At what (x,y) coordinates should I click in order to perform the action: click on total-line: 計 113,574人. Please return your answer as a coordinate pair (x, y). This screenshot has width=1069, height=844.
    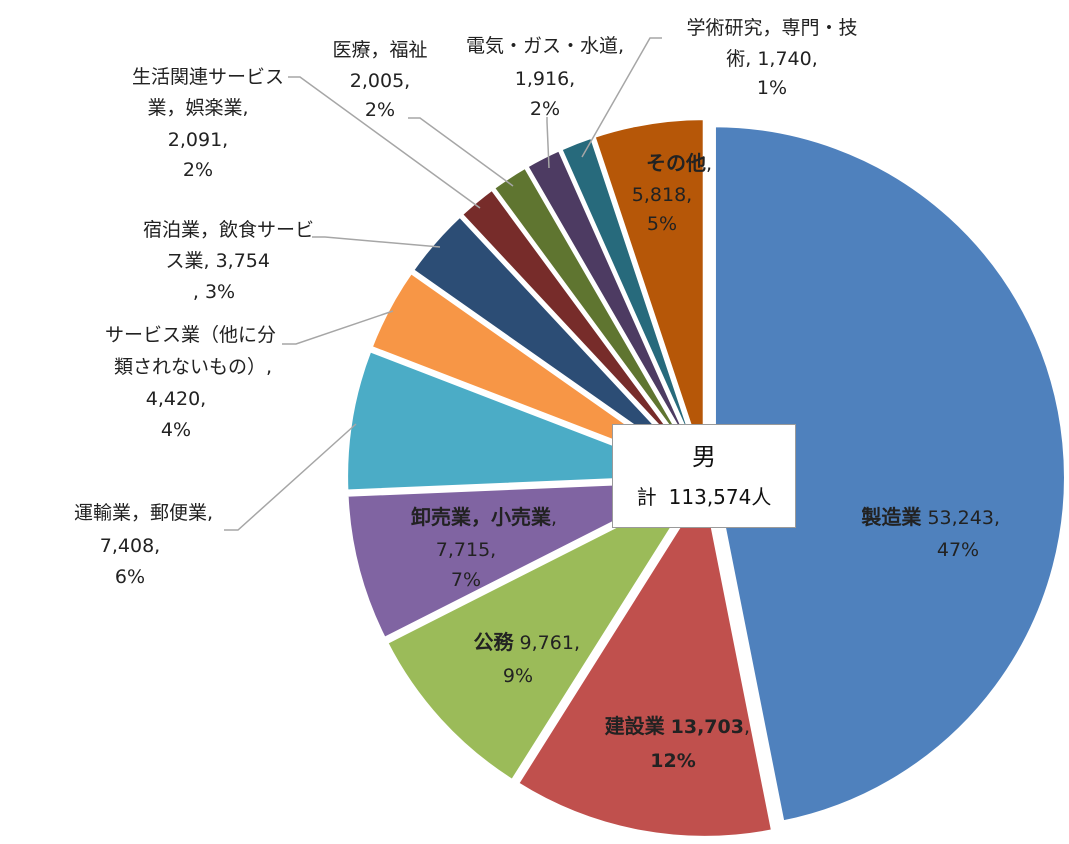
    Looking at the image, I should click on (704, 495).